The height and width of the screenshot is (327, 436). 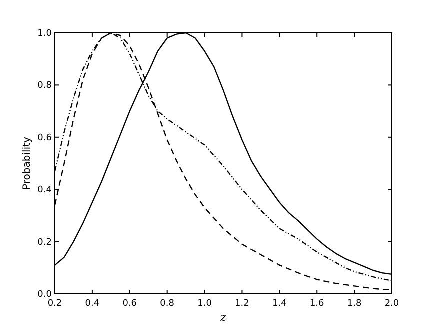 I want to click on y-tick-label: 0.2, so click(x=45, y=243).